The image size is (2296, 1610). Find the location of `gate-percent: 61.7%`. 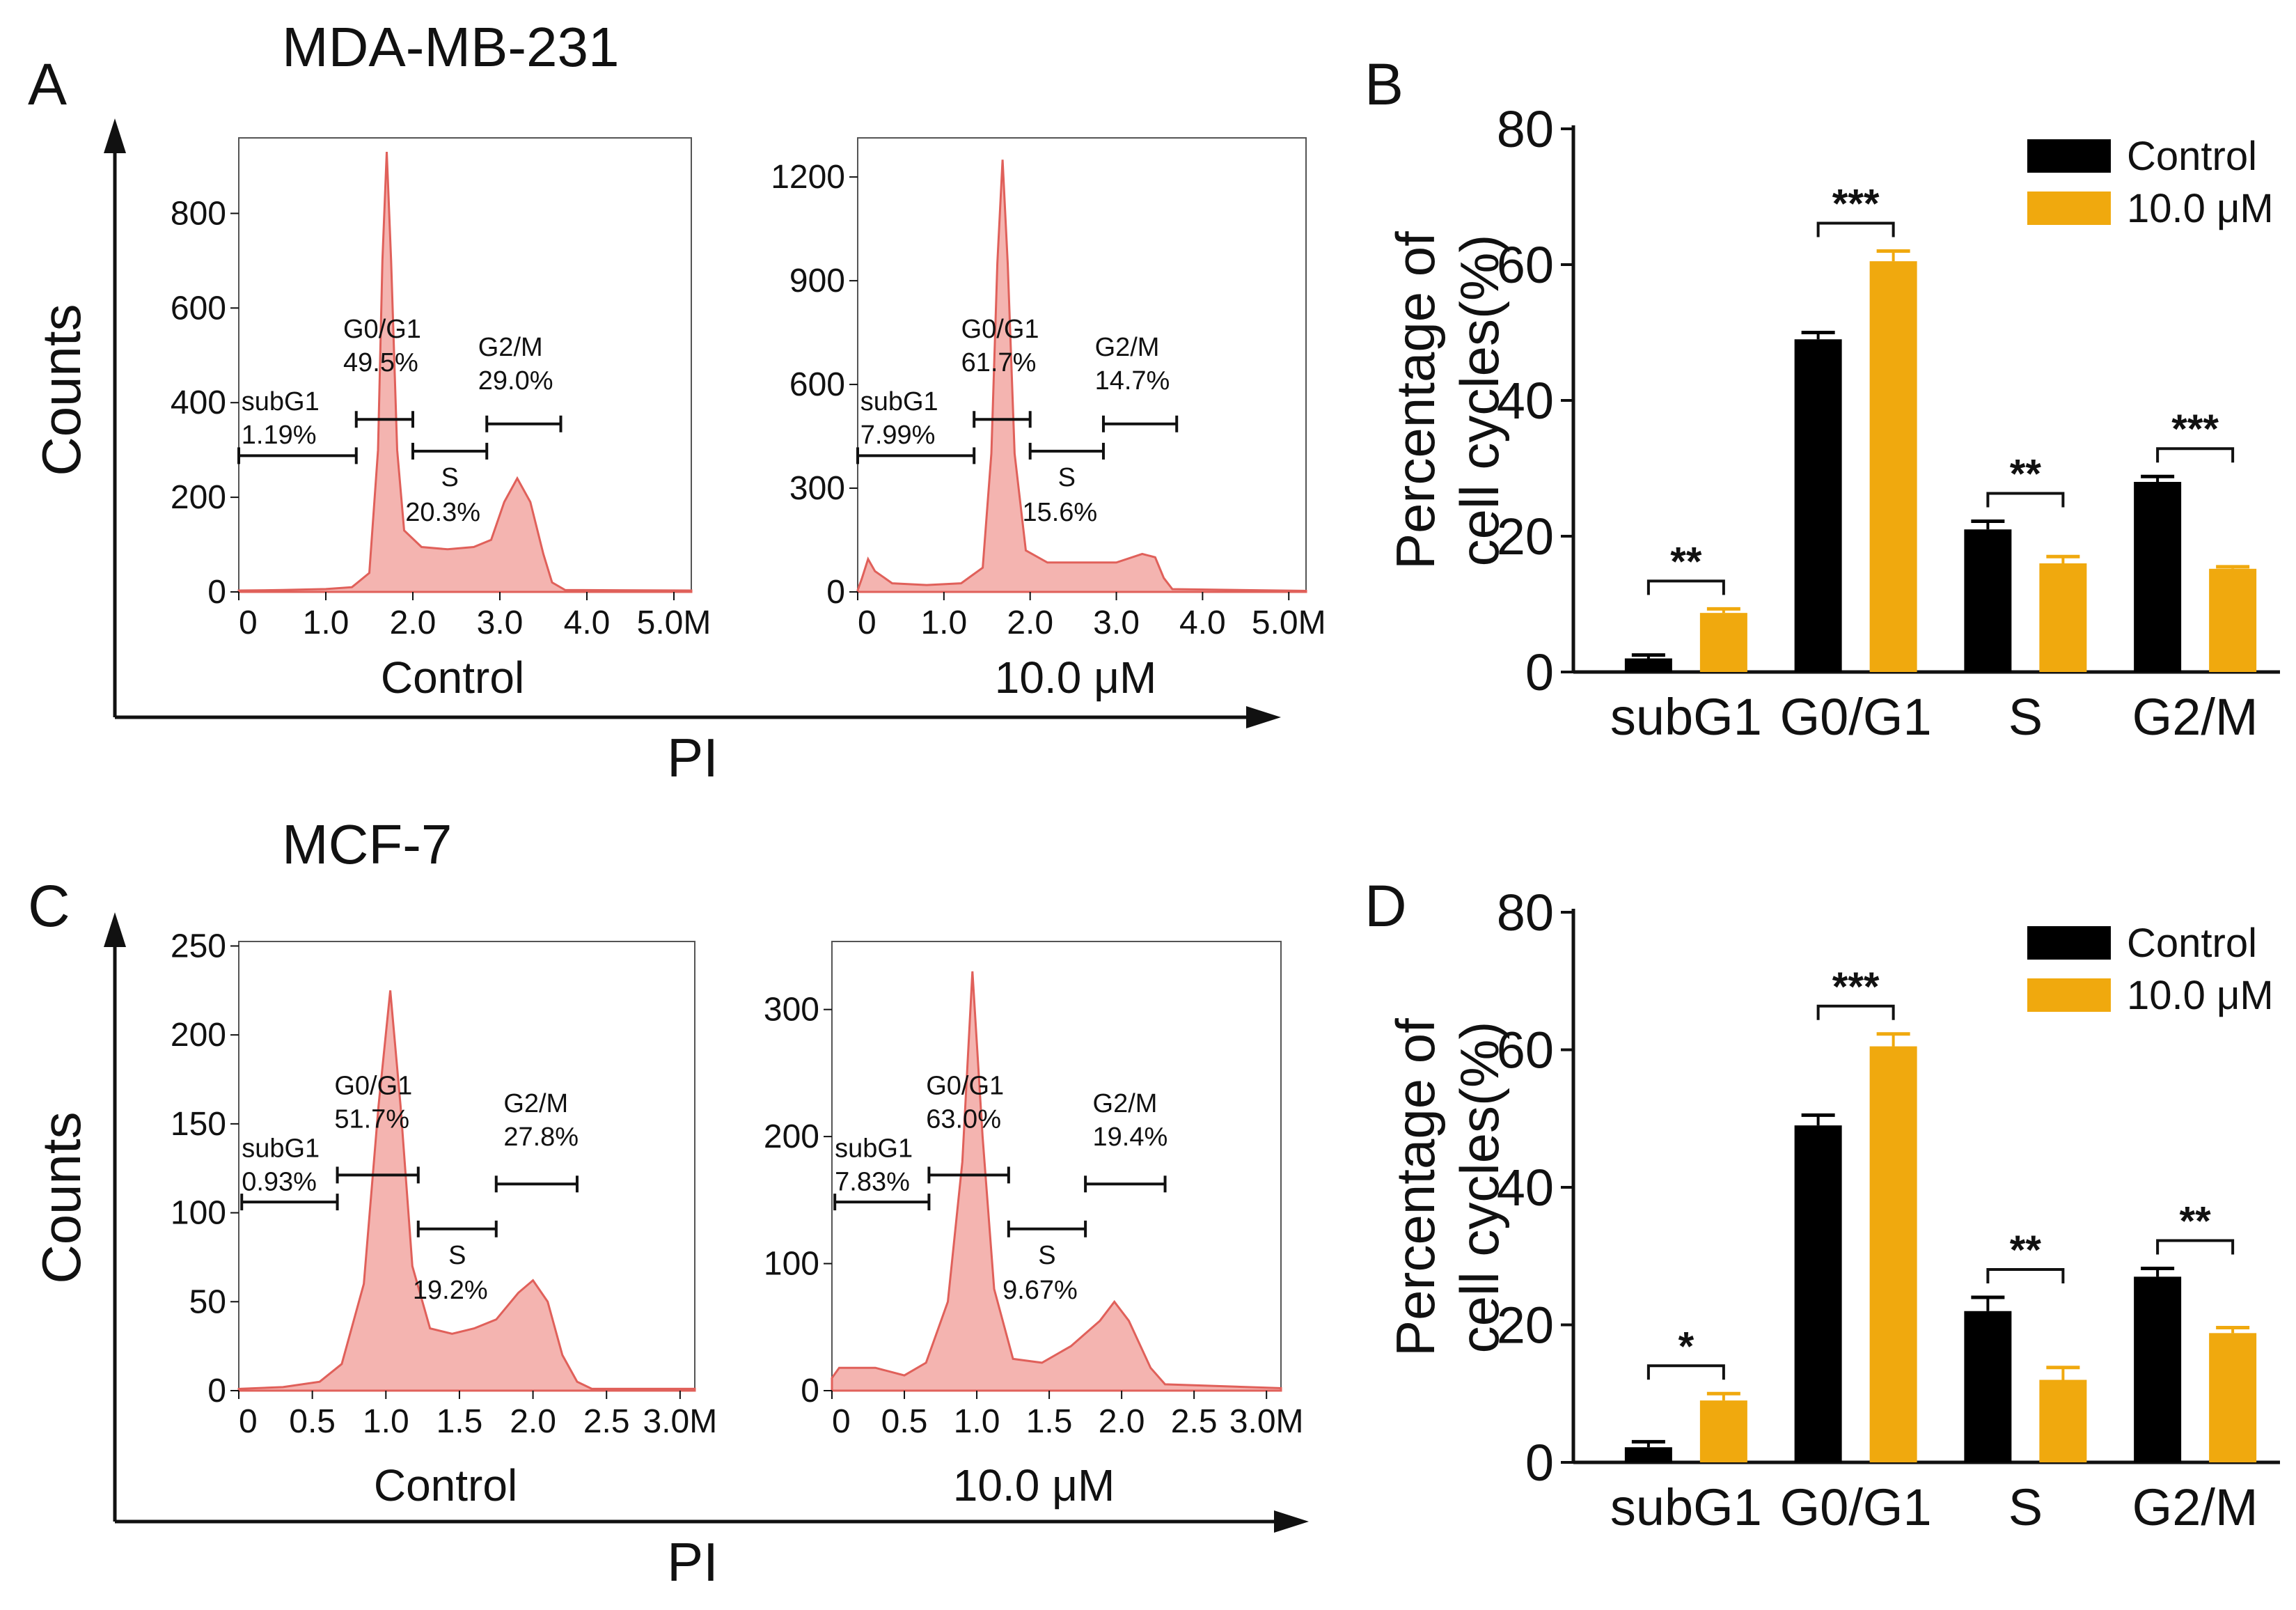

gate-percent: 61.7% is located at coordinates (999, 362).